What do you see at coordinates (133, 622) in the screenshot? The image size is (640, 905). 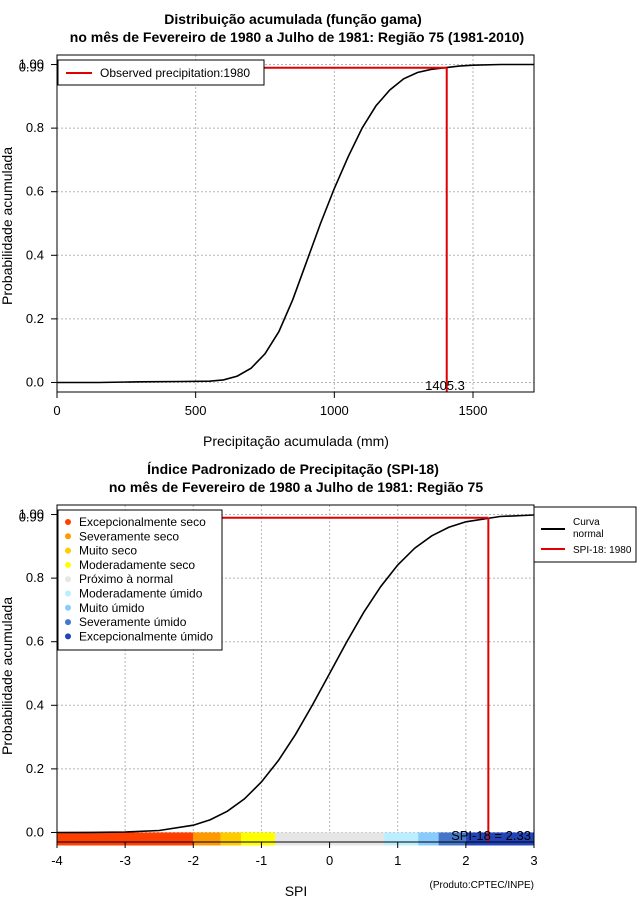 I see `chart-2-legend-label: Severamente úmido` at bounding box center [133, 622].